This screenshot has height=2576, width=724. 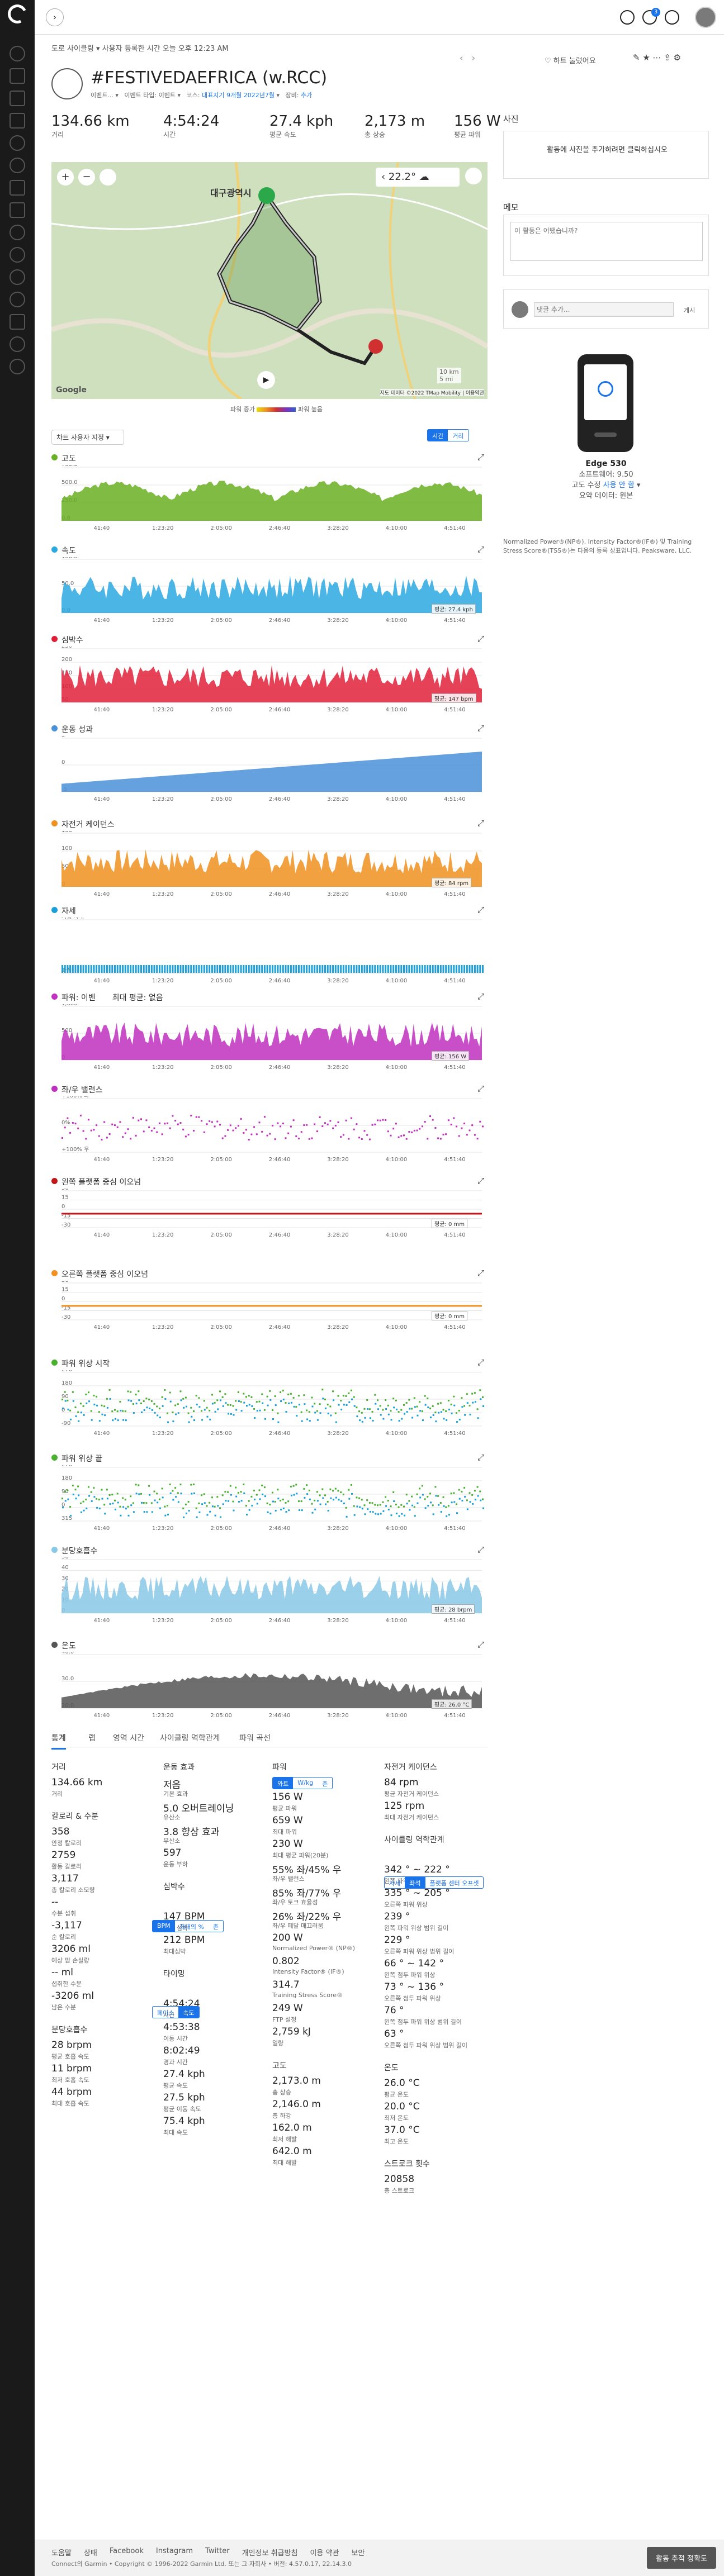 I want to click on footer-link: 보안, so click(x=358, y=2553).